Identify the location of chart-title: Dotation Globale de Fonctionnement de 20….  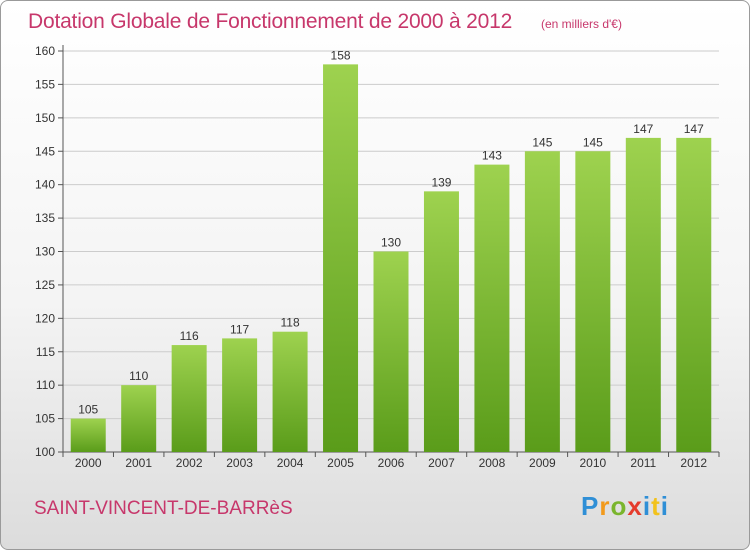
(270, 21).